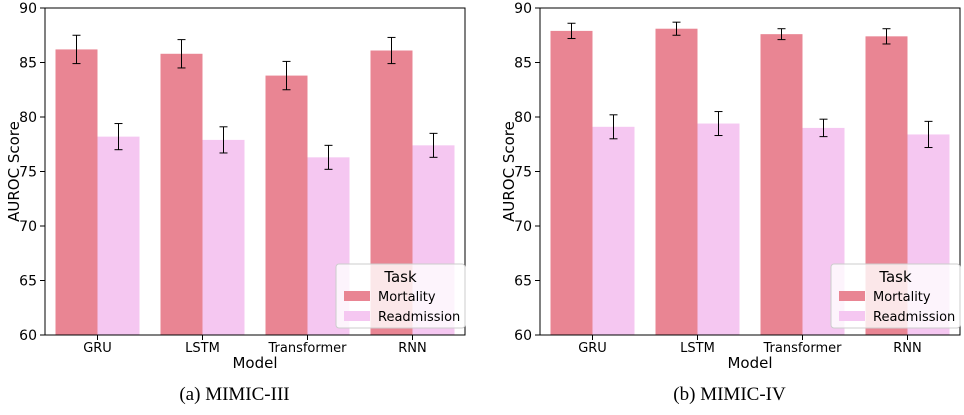  Describe the element at coordinates (234, 394) in the screenshot. I see `caption-mimic-iii: (a) MIMIC-III` at that location.